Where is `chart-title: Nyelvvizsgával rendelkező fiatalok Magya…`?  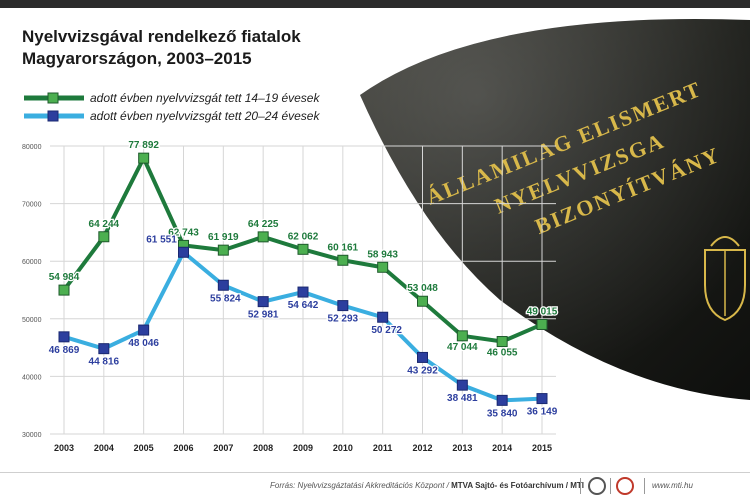 chart-title: Nyelvvizsgával rendelkező fiatalok Magya… is located at coordinates (161, 47).